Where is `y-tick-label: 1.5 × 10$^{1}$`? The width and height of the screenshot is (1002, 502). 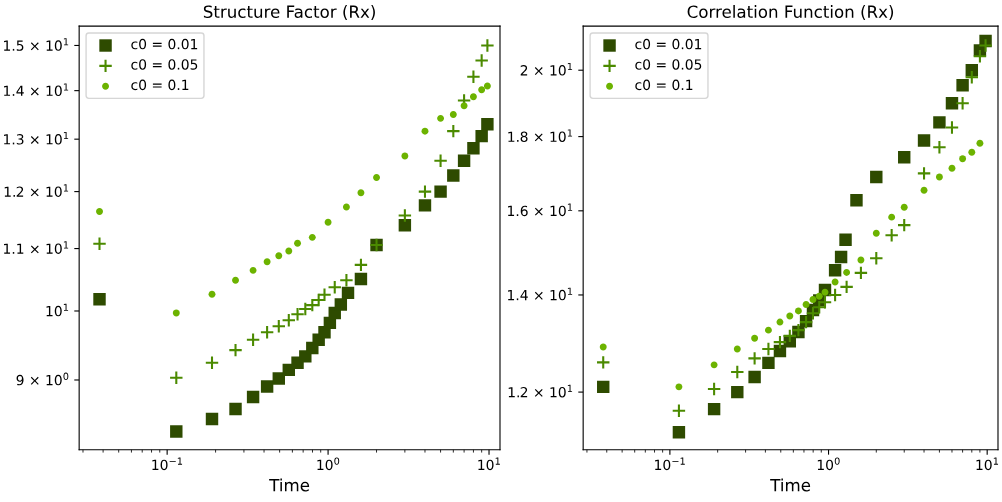 y-tick-label: 1.5 × 10$^{1}$ is located at coordinates (36, 44).